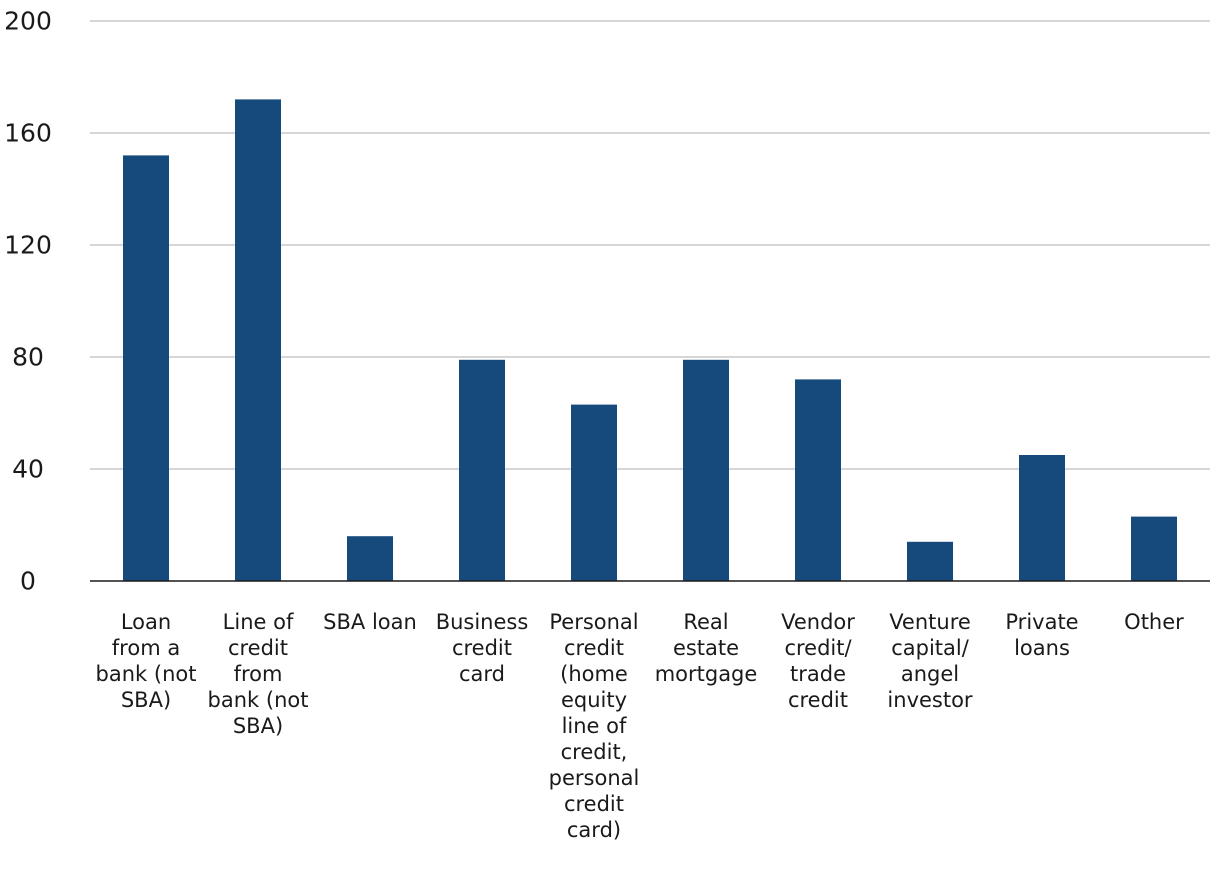 The width and height of the screenshot is (1231, 883). I want to click on x-category-label-line: investor, so click(930, 700).